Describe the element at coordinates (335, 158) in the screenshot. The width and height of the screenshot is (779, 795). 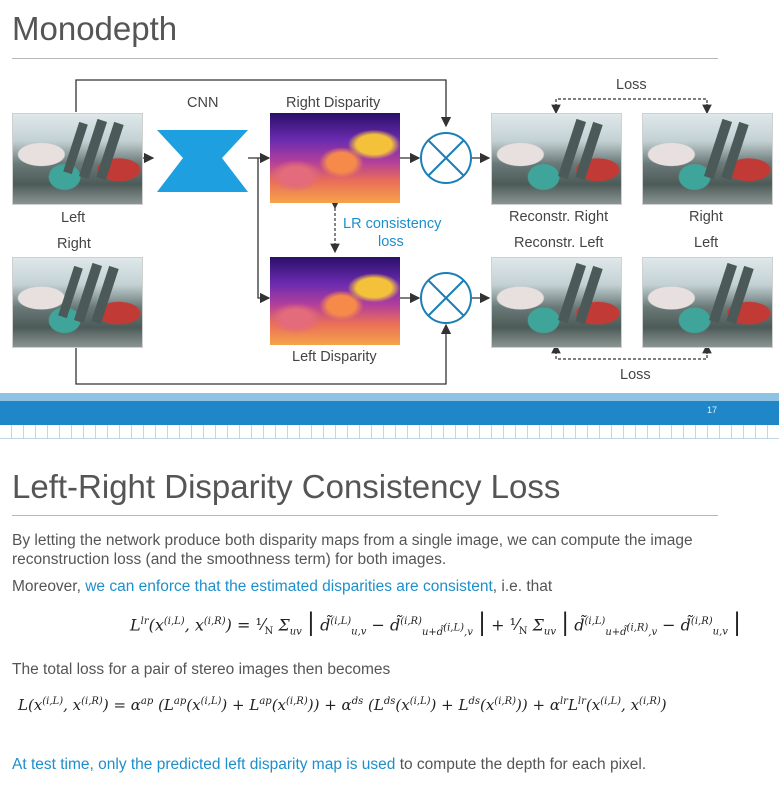
I see `right-disparity-map` at that location.